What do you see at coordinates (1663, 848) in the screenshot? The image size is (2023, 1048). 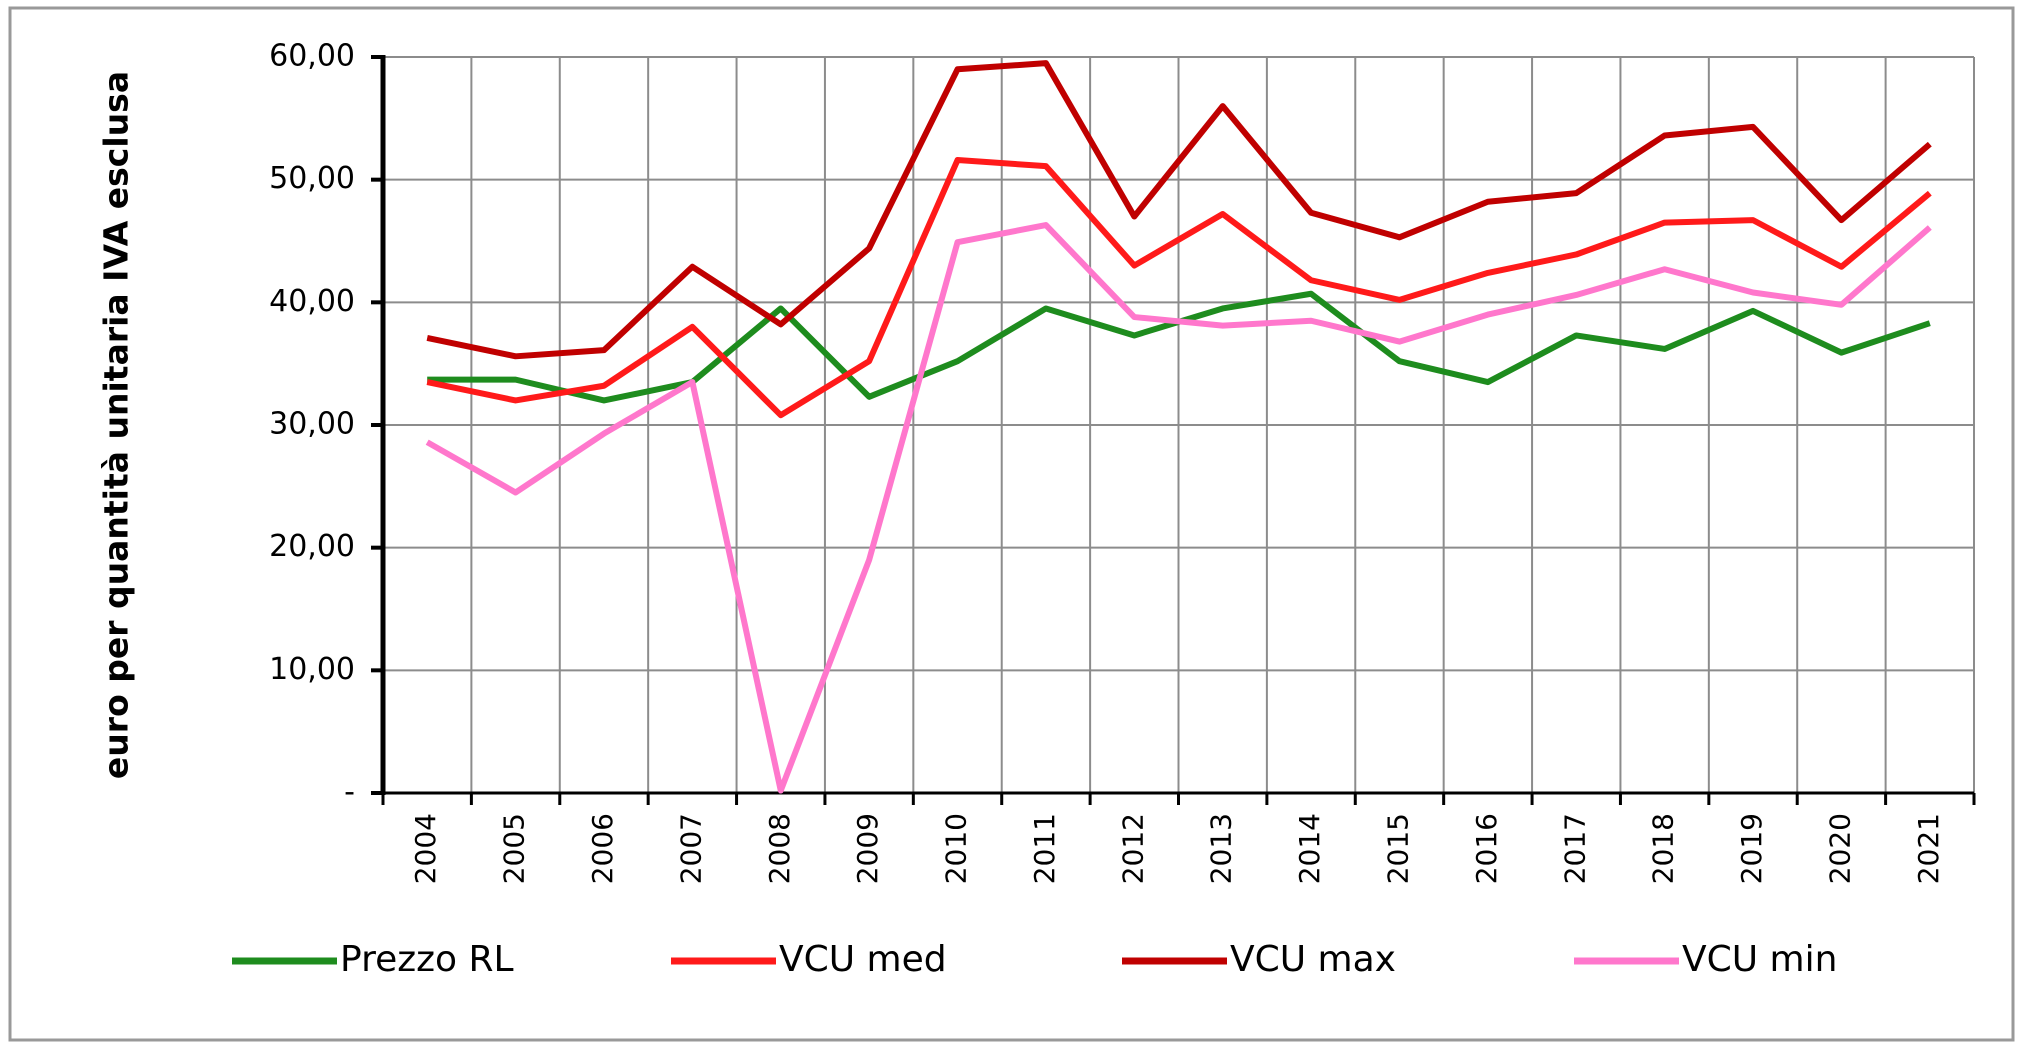 I see `x-tick-label: 2018` at bounding box center [1663, 848].